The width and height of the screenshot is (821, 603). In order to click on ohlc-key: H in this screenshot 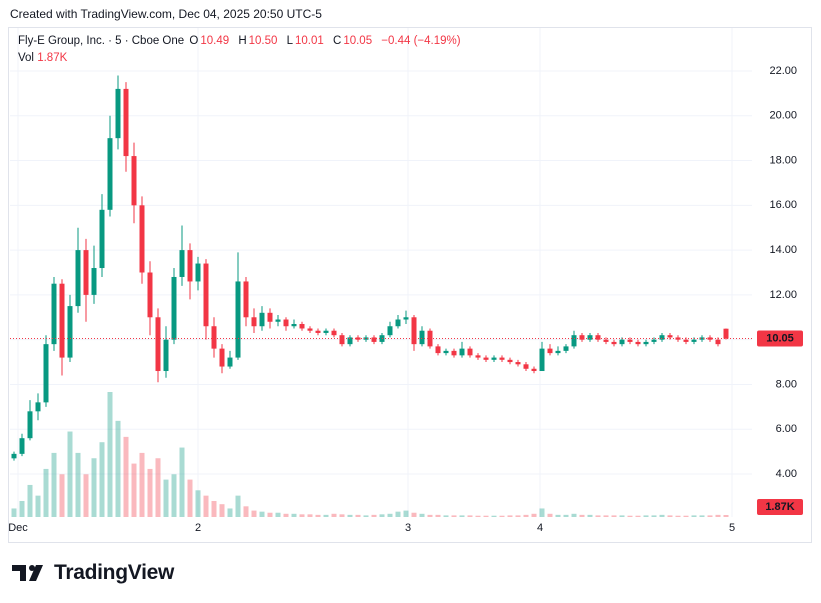, I will do `click(242, 41)`.